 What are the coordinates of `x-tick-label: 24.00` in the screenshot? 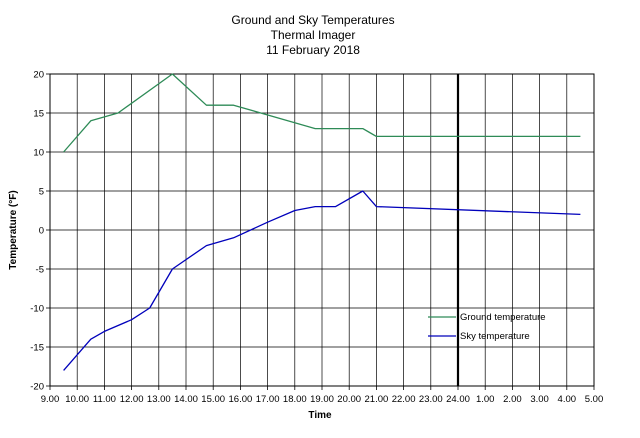 It's located at (458, 399).